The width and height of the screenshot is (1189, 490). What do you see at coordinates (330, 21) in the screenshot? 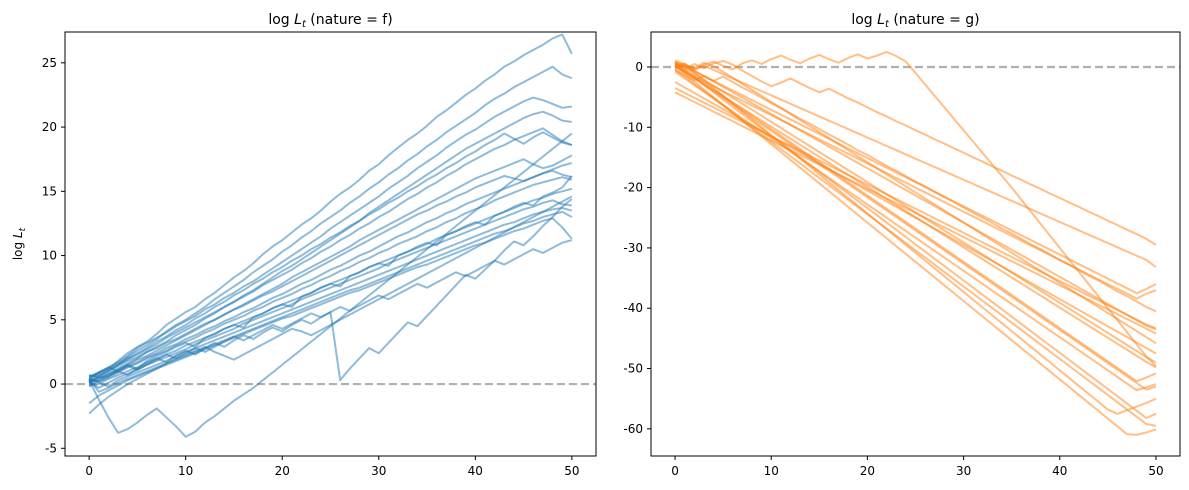
I see `chart-title: log Lt (nature = f)` at bounding box center [330, 21].